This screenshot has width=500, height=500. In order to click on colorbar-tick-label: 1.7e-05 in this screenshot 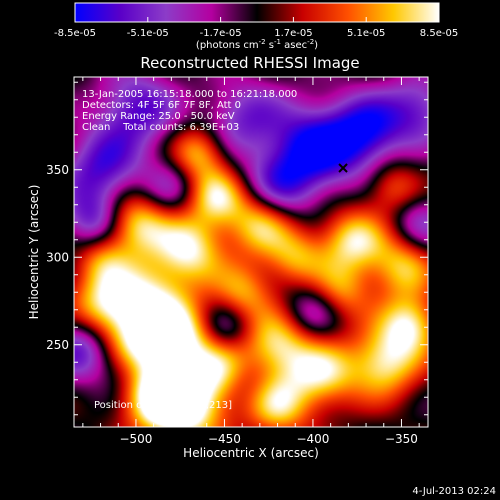, I will do `click(293, 33)`.